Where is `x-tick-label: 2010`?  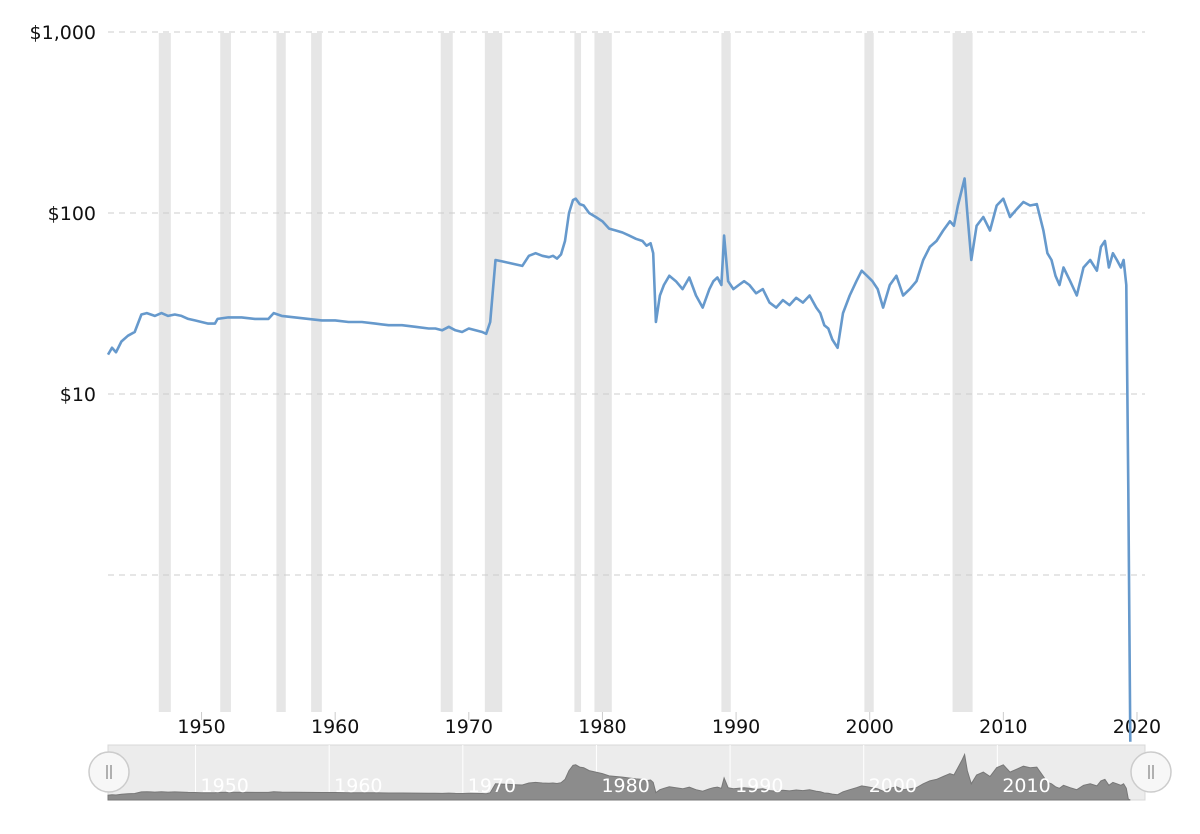
x-tick-label: 2010 is located at coordinates (1003, 727).